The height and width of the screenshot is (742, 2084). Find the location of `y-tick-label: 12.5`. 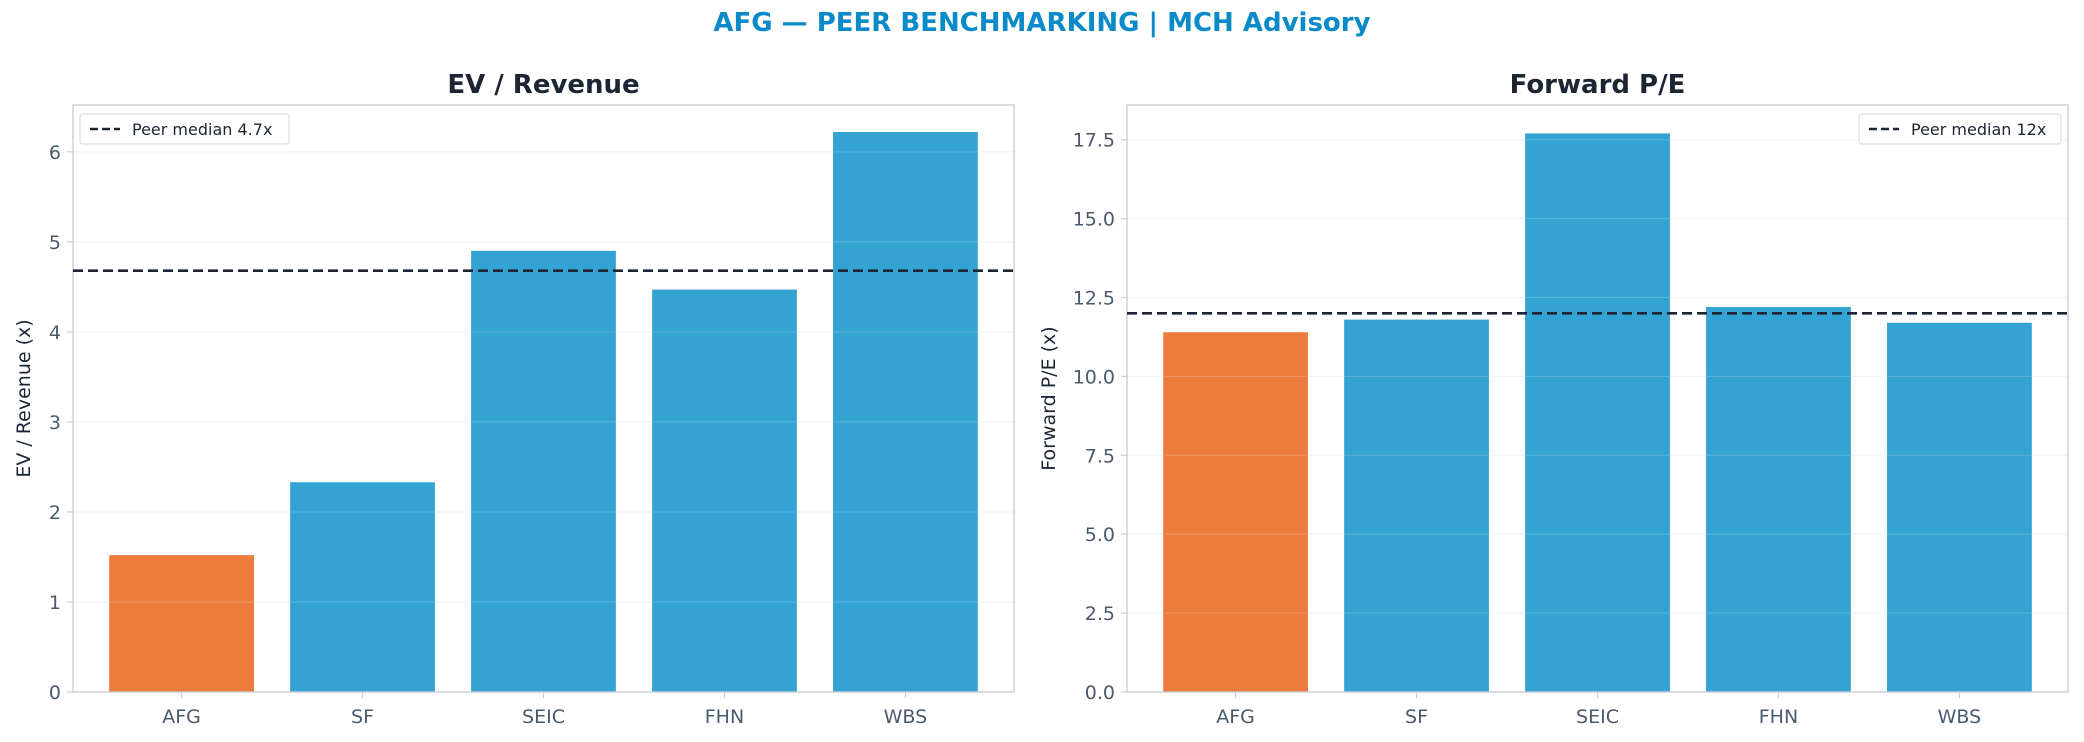

y-tick-label: 12.5 is located at coordinates (1094, 299).